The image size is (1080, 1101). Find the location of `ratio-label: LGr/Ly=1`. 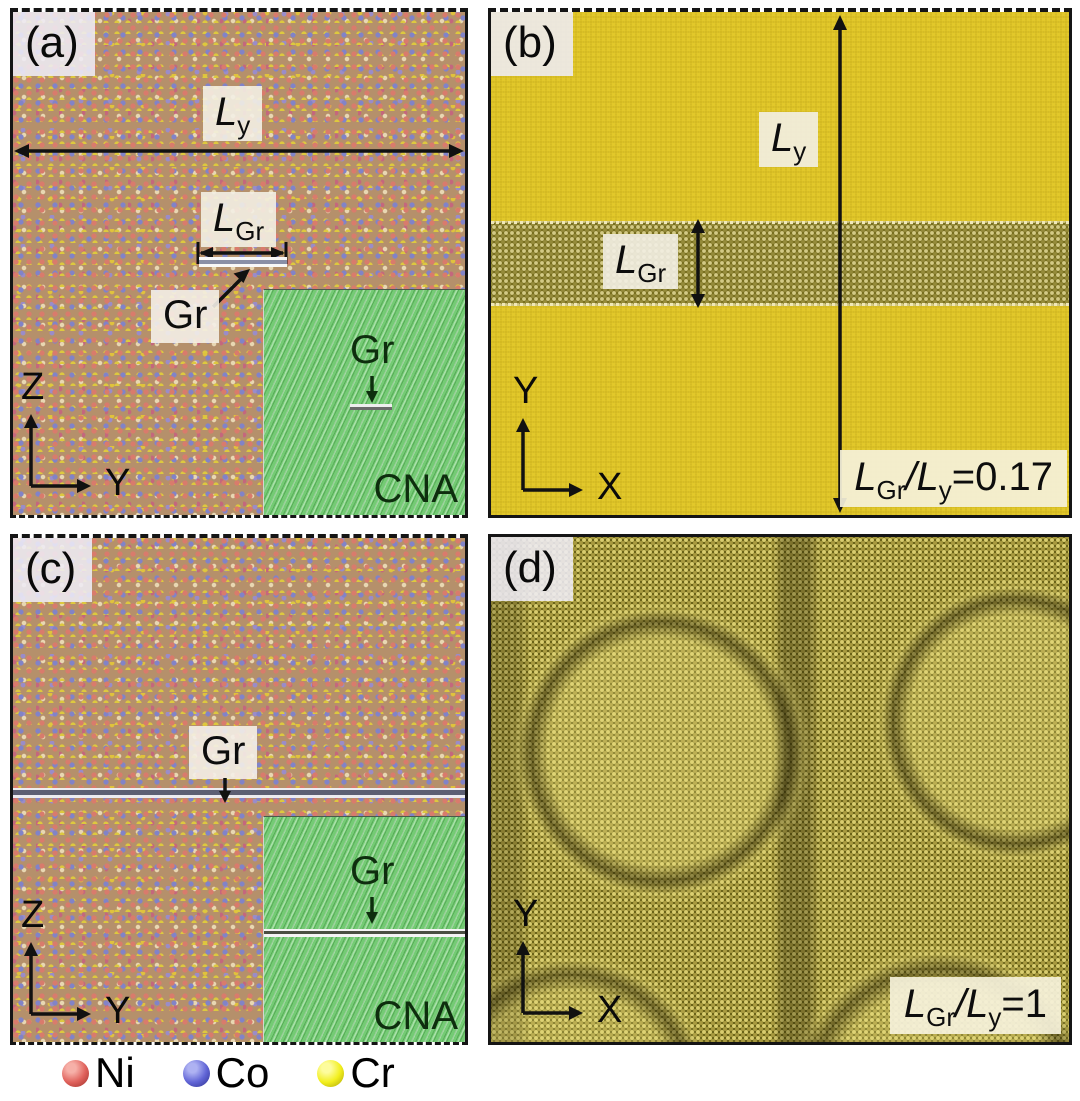

ratio-label: LGr/Ly=1 is located at coordinates (975, 1005).